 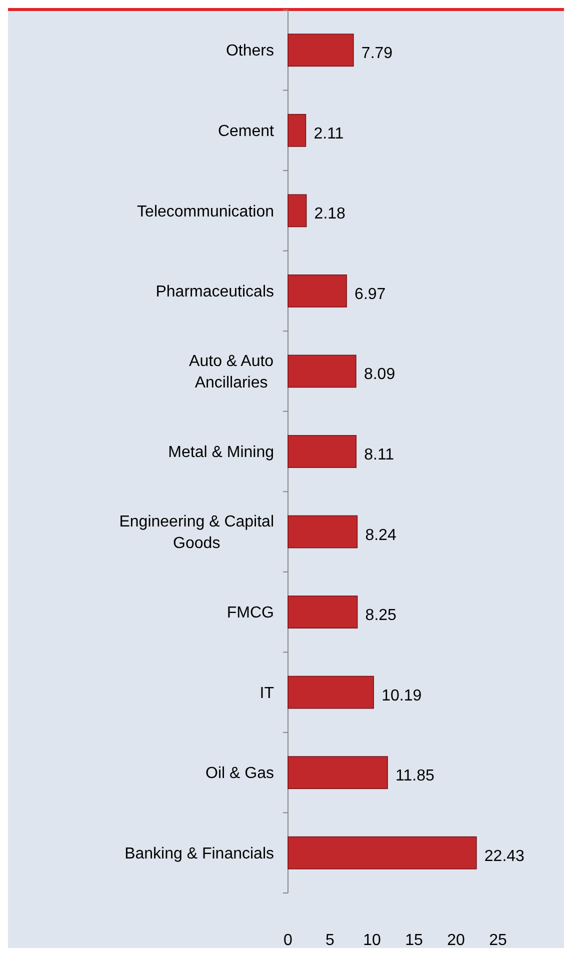 I want to click on data-label: 7.79, so click(x=377, y=53).